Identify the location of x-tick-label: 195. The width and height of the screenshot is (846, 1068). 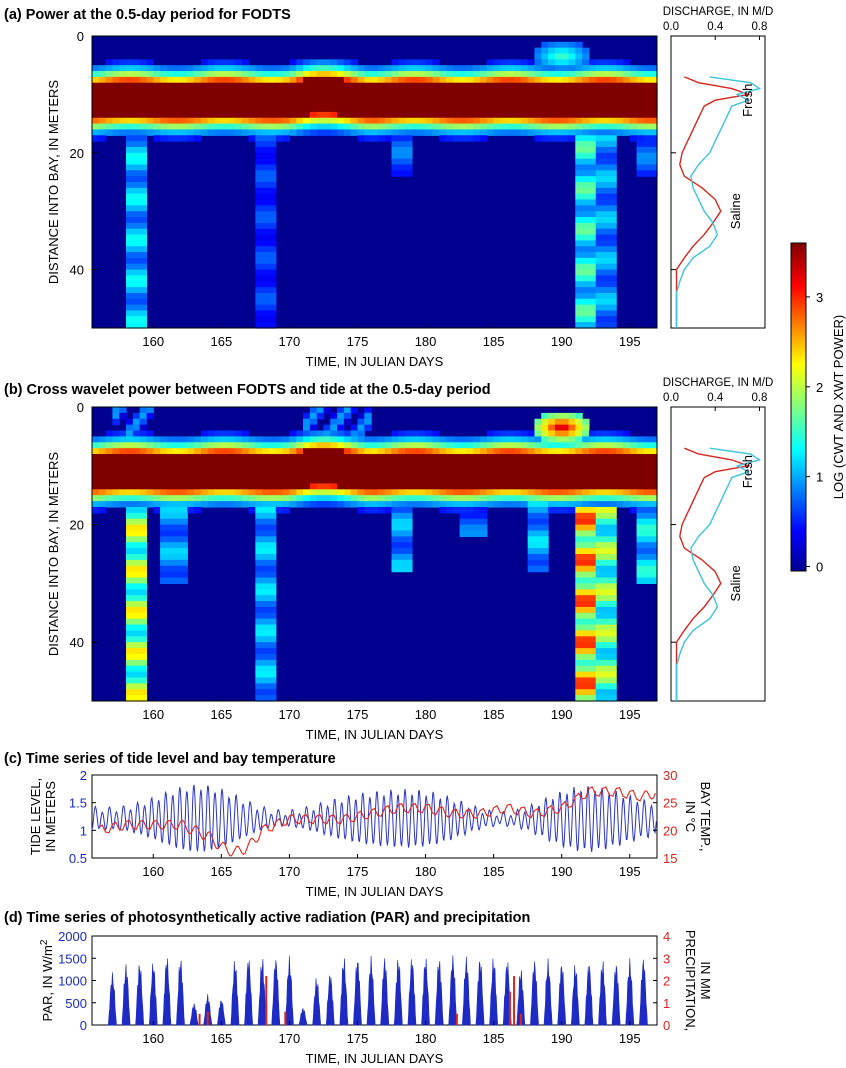
(630, 871).